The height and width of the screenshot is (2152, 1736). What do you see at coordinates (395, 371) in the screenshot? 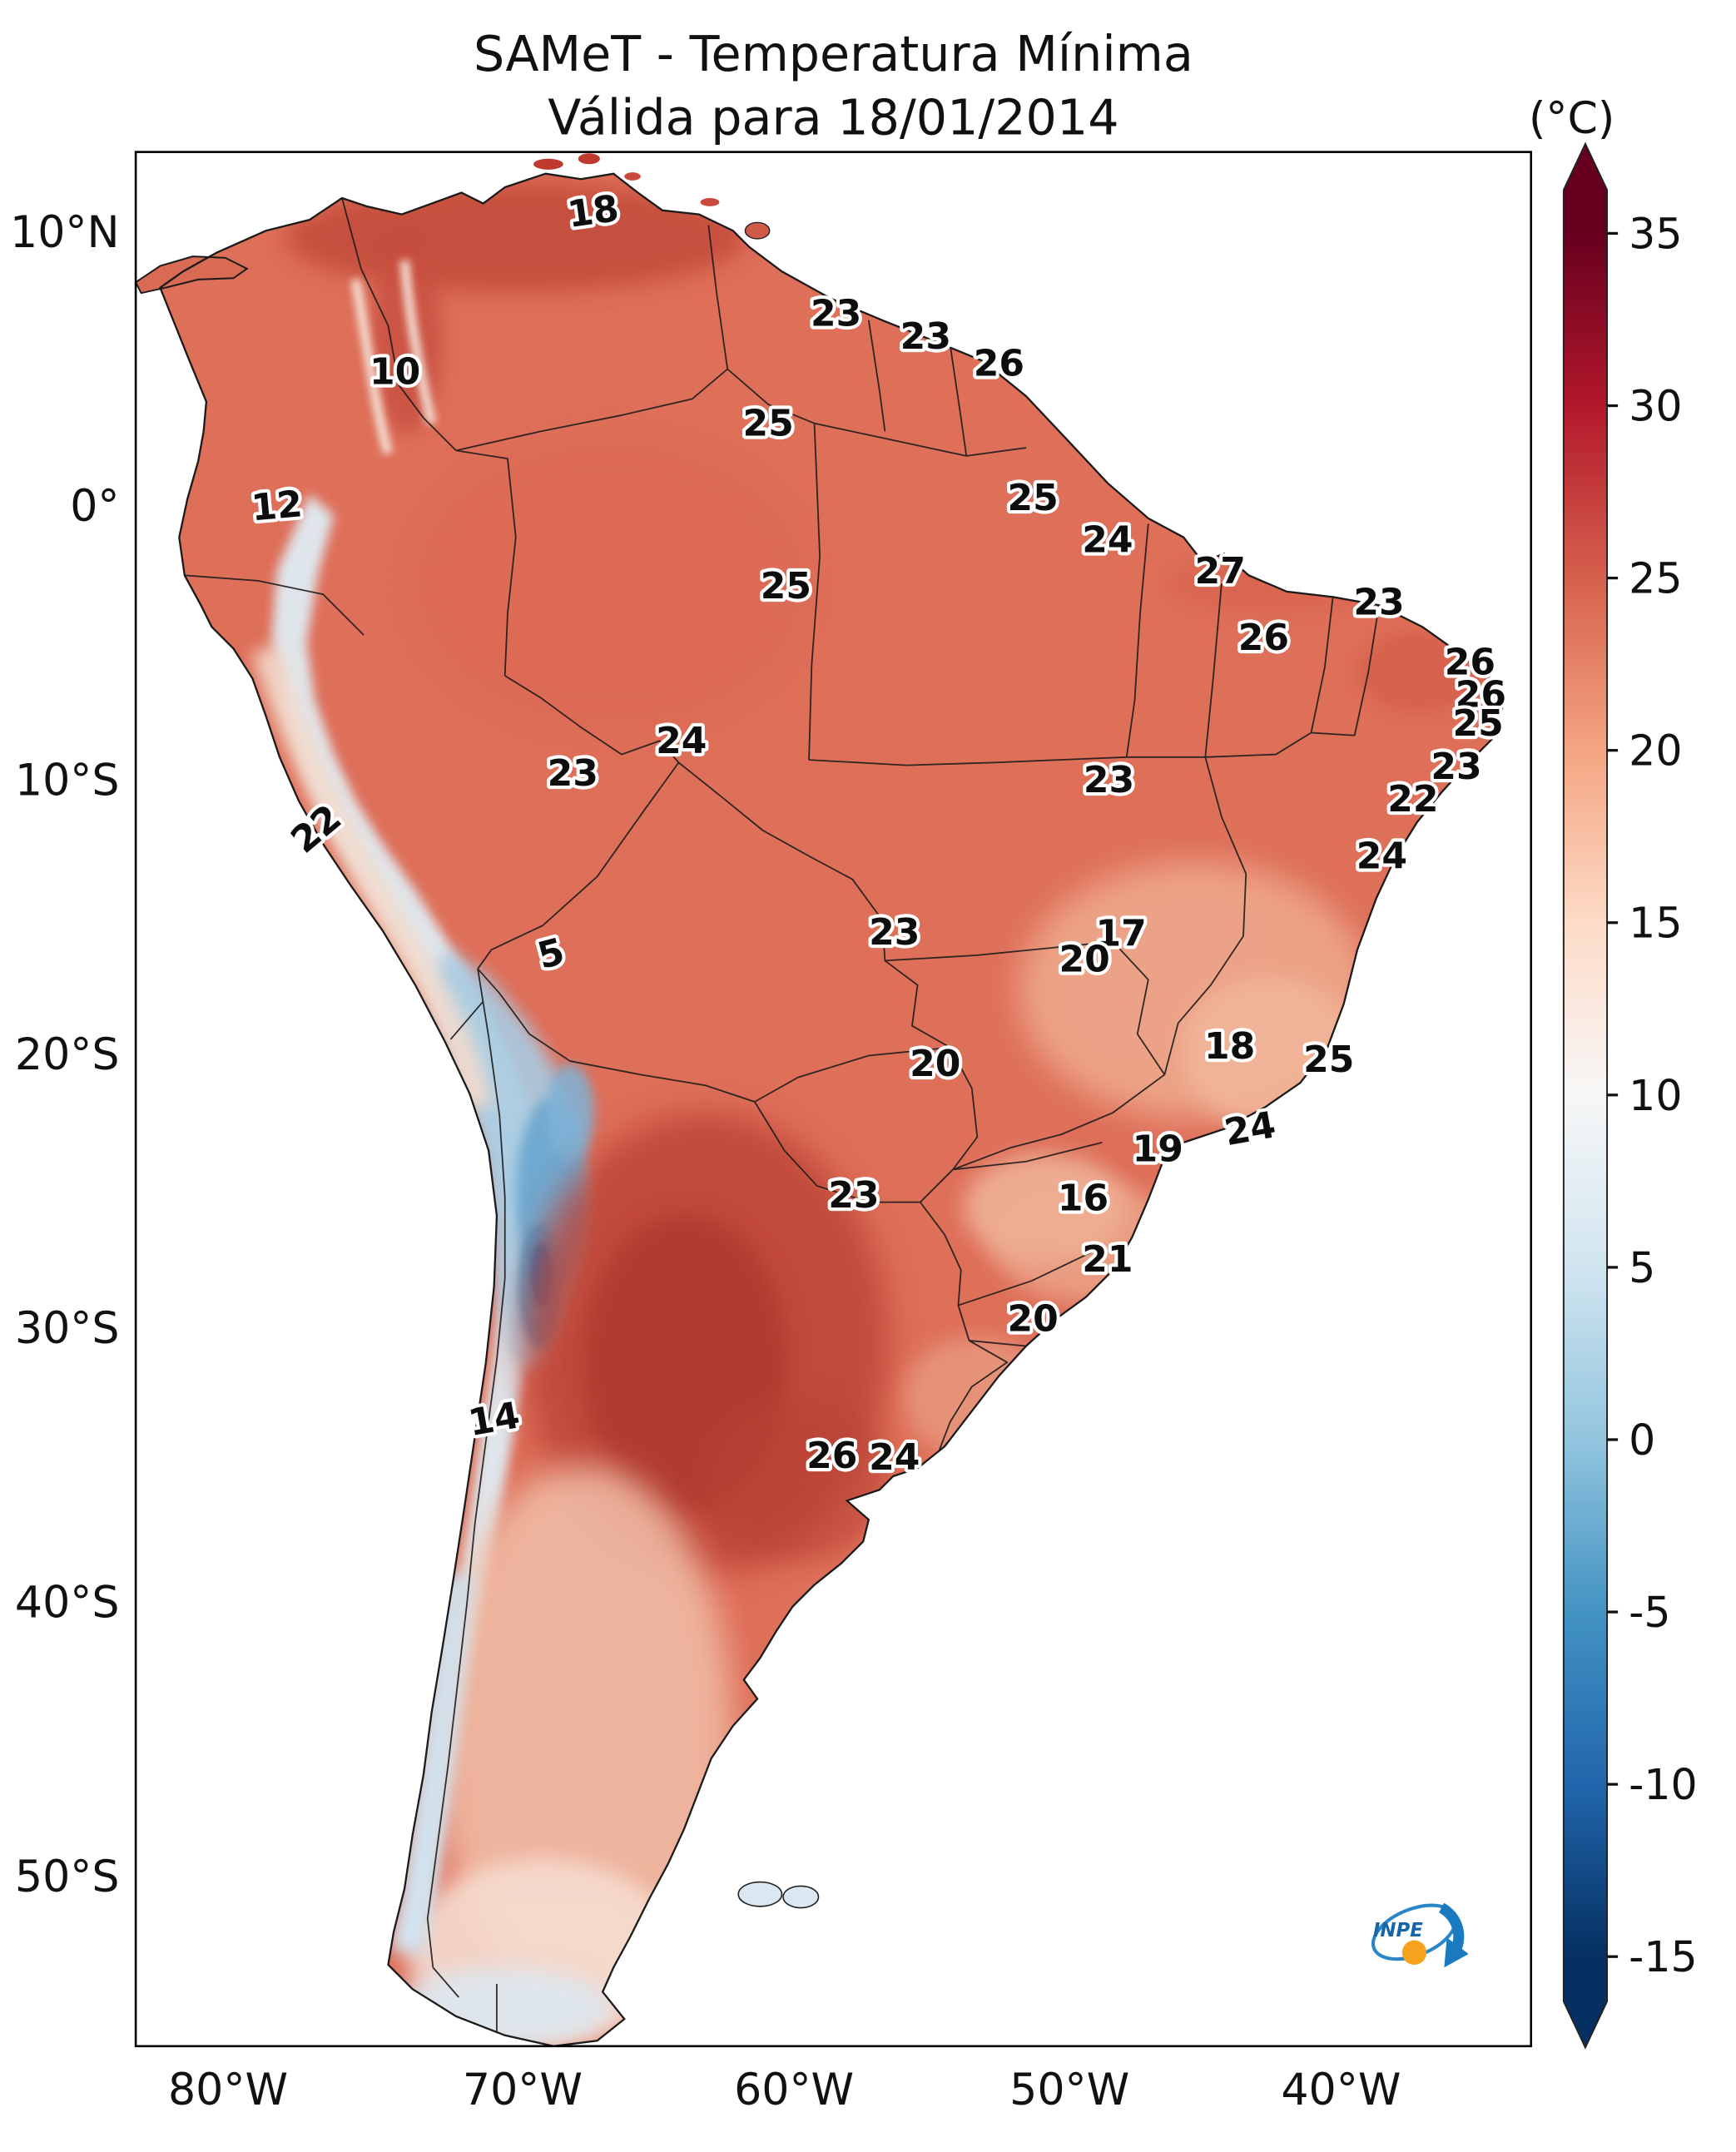
I see `temp-label-10: 10` at bounding box center [395, 371].